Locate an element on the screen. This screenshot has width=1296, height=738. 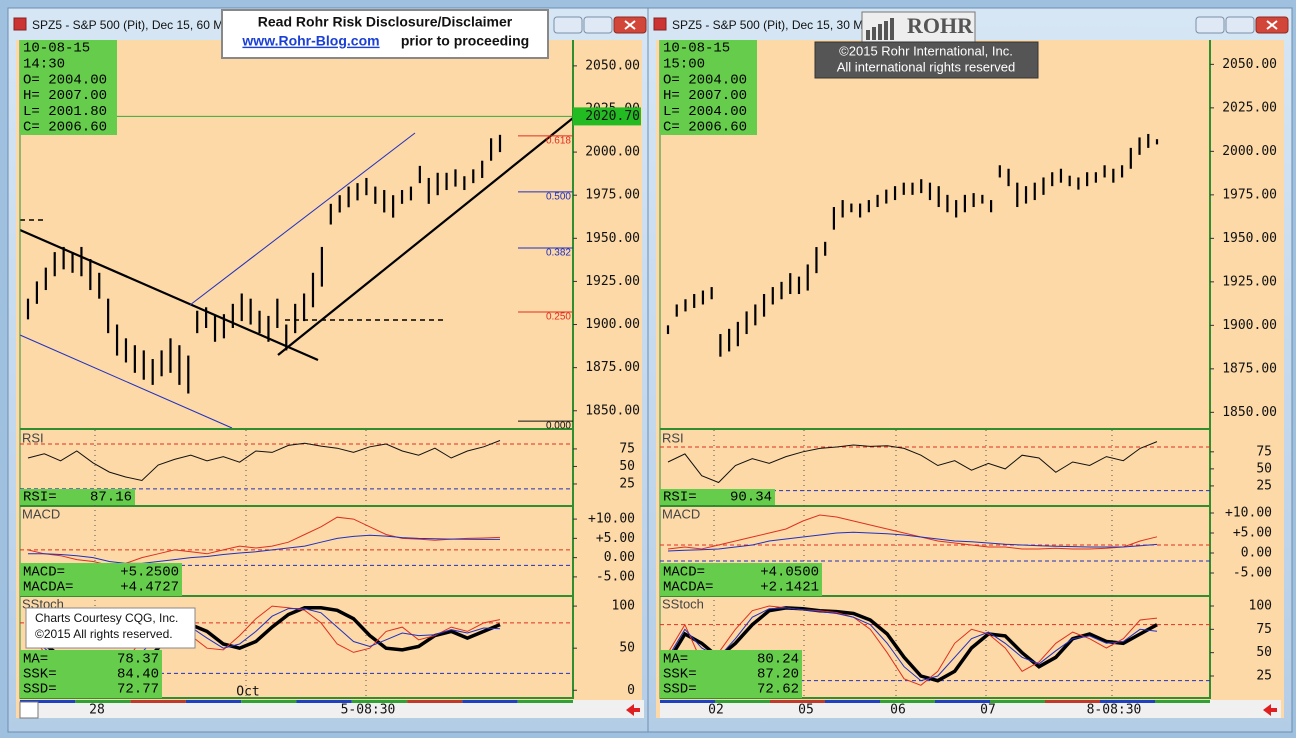
logo-text: ROHR is located at coordinates (940, 25).